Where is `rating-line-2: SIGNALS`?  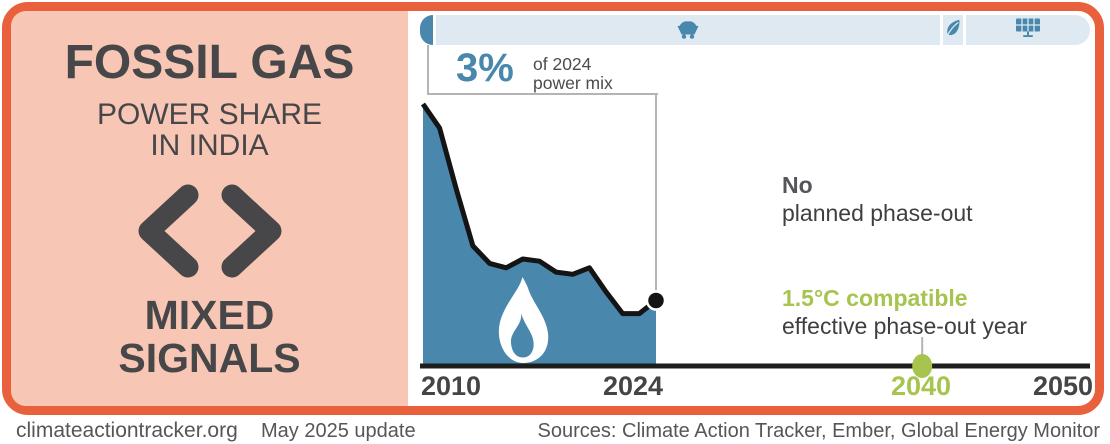 rating-line-2: SIGNALS is located at coordinates (209, 358).